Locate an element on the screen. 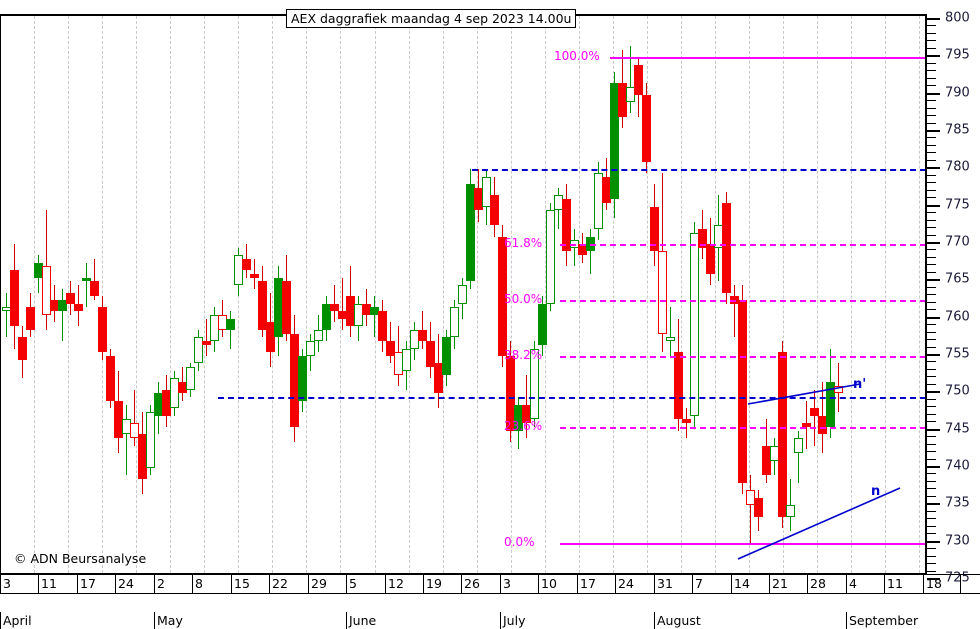 The height and width of the screenshot is (629, 980). fibonacci-level-line is located at coordinates (743, 543).